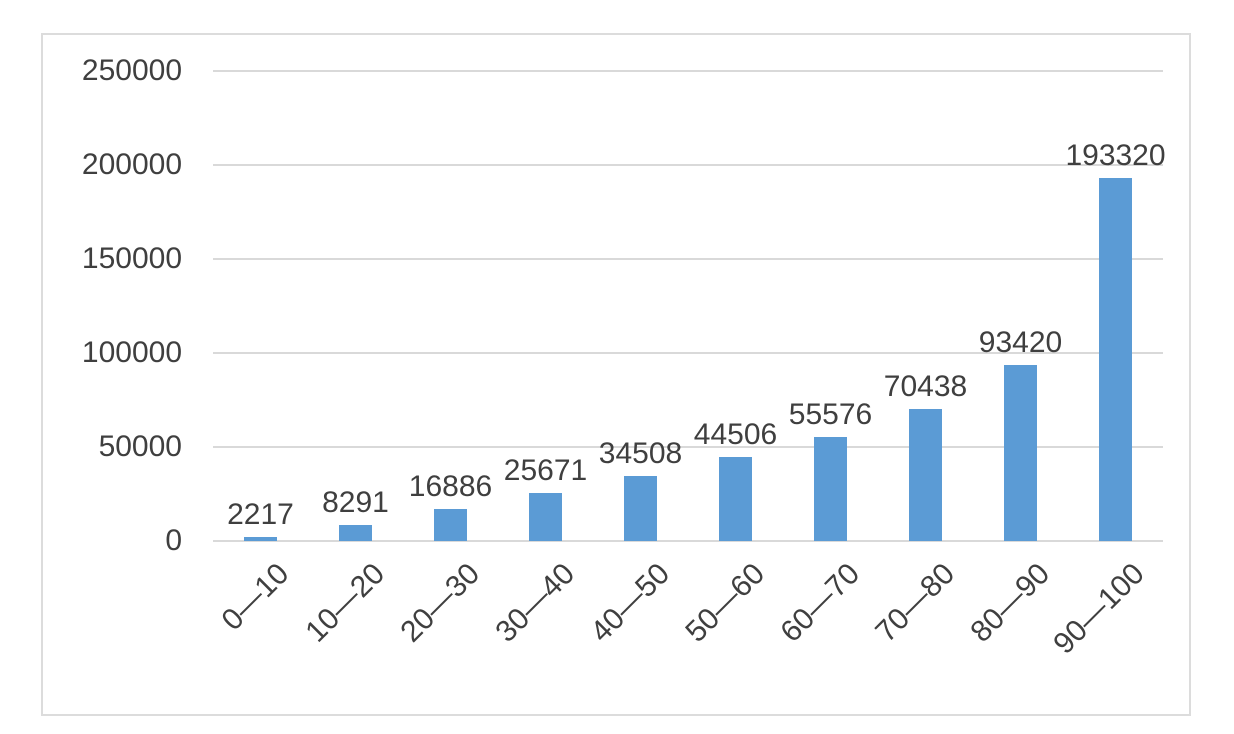  What do you see at coordinates (820, 603) in the screenshot?
I see `x-axis-tick-label: 60—70` at bounding box center [820, 603].